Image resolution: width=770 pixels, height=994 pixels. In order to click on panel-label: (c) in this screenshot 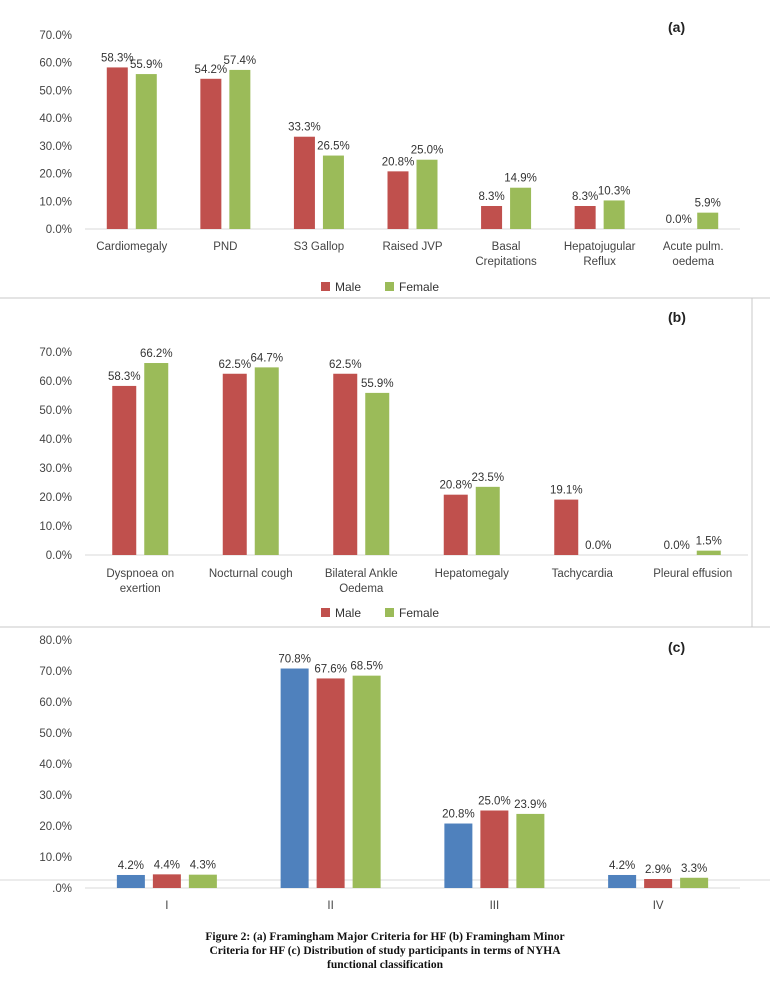, I will do `click(676, 647)`.